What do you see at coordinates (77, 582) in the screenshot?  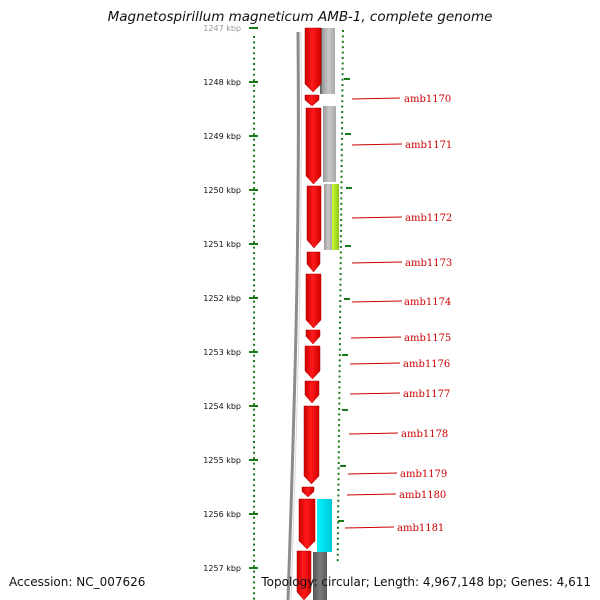 I see `accession-label: Accession: NC_007626` at bounding box center [77, 582].